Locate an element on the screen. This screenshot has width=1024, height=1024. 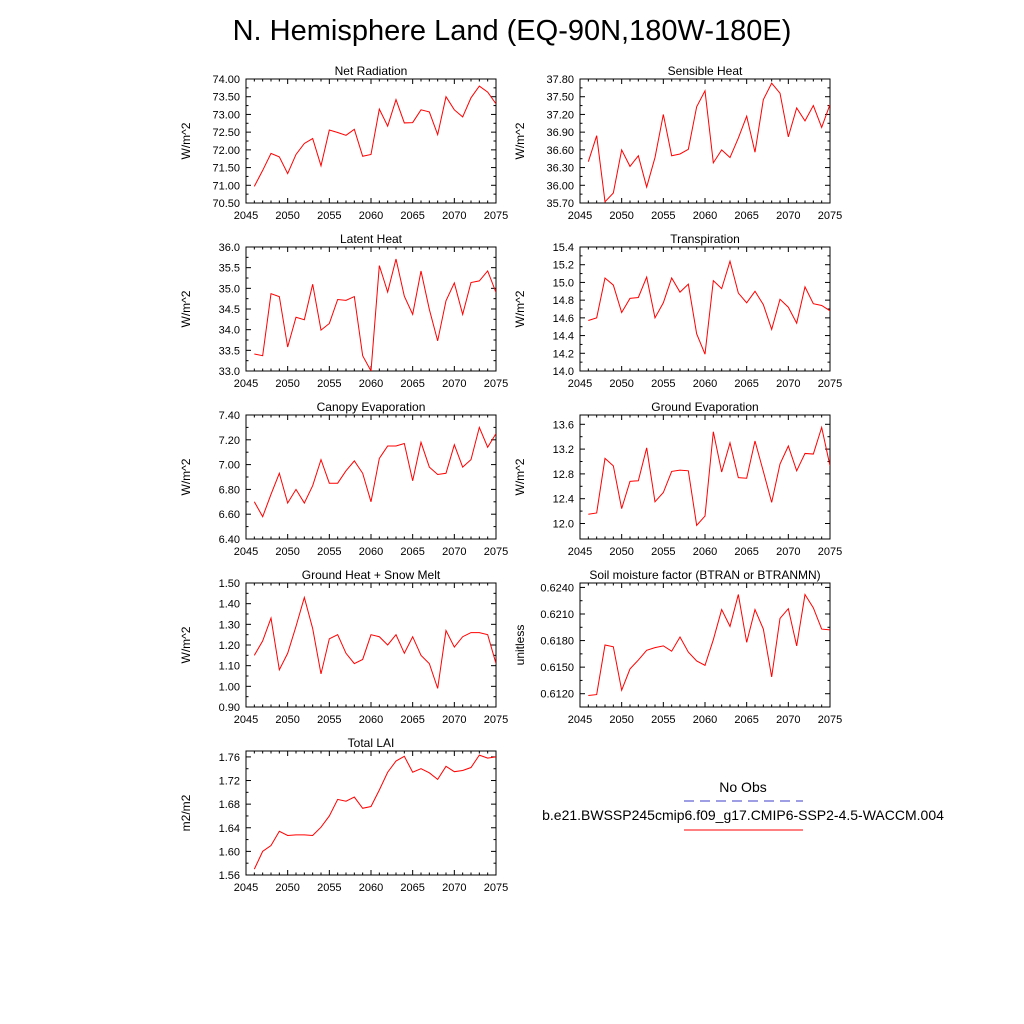
y-tick-label: 0.6120 is located at coordinates (557, 695).